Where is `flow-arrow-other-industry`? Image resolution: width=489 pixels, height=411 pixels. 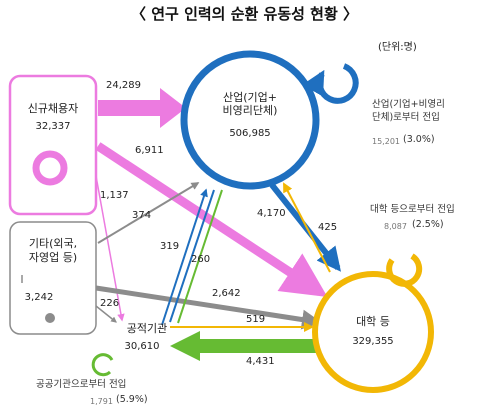 flow-arrow-other-industry is located at coordinates (148, 213).